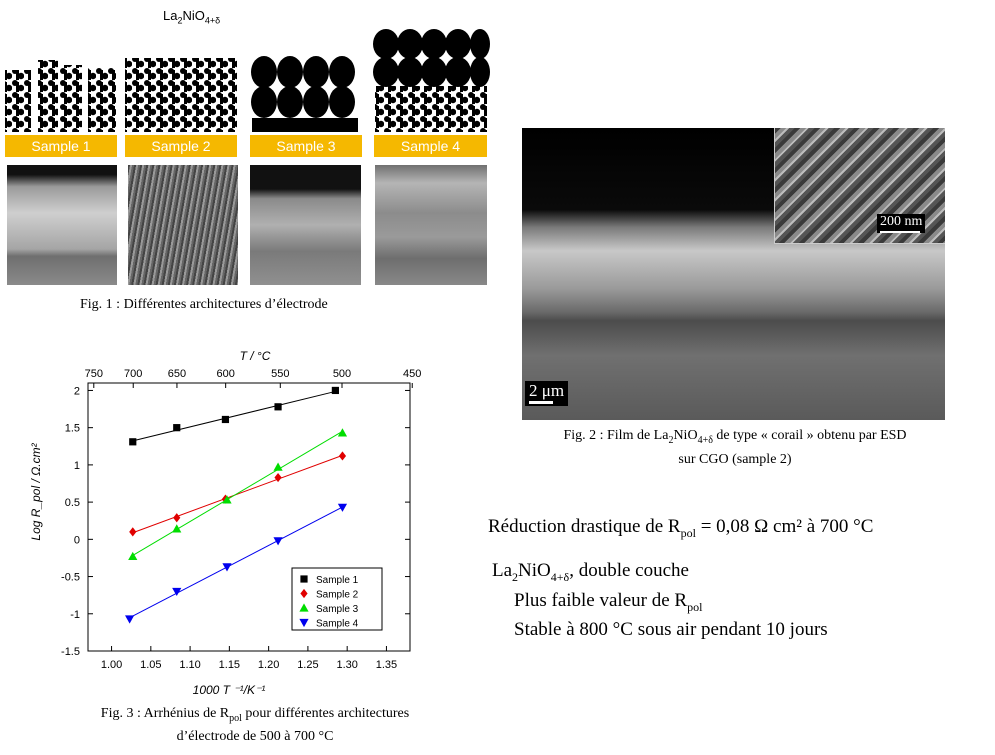  What do you see at coordinates (784, 526) in the screenshot?
I see `summary-line1-b: = 0,08 Ω cm² à 700 °C` at bounding box center [784, 526].